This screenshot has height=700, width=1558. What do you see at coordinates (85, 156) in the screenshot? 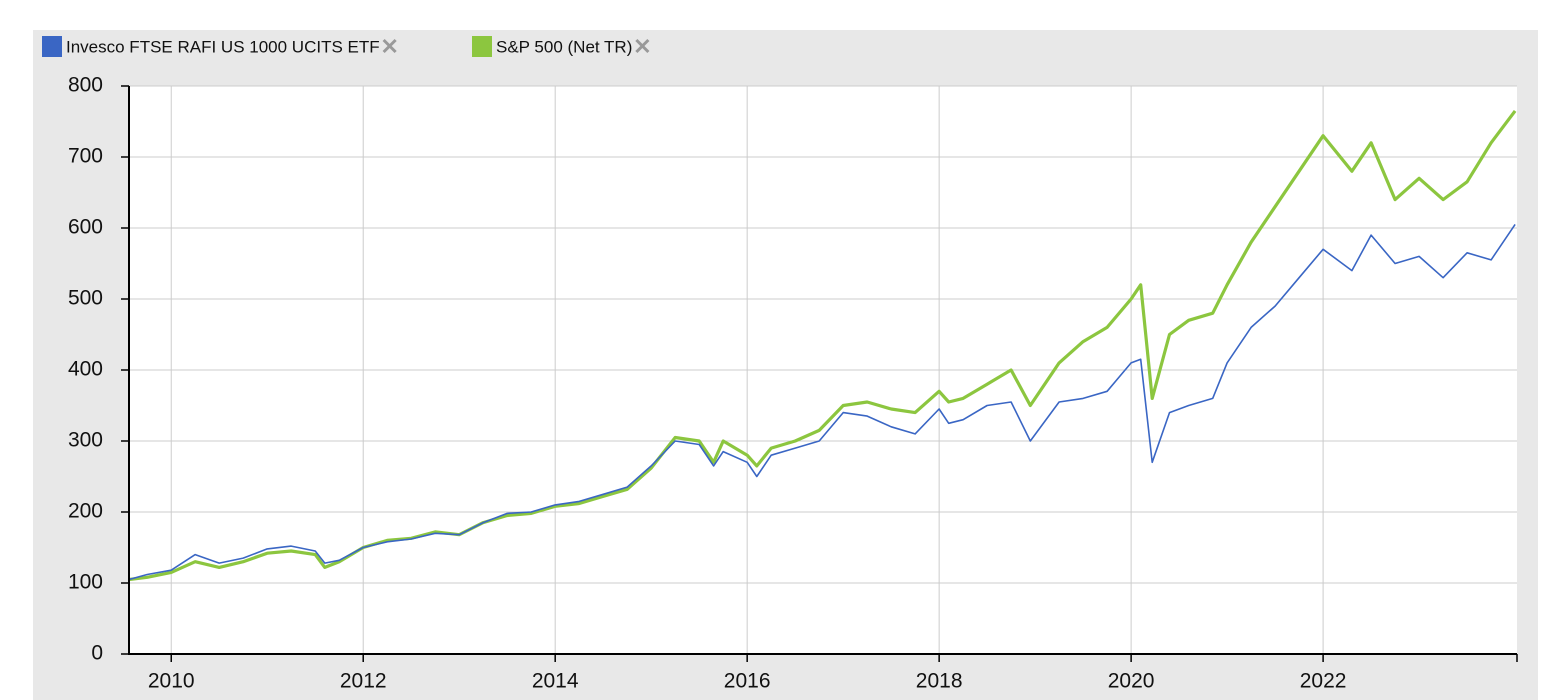
I see `y-tick-label: 700` at bounding box center [85, 156].